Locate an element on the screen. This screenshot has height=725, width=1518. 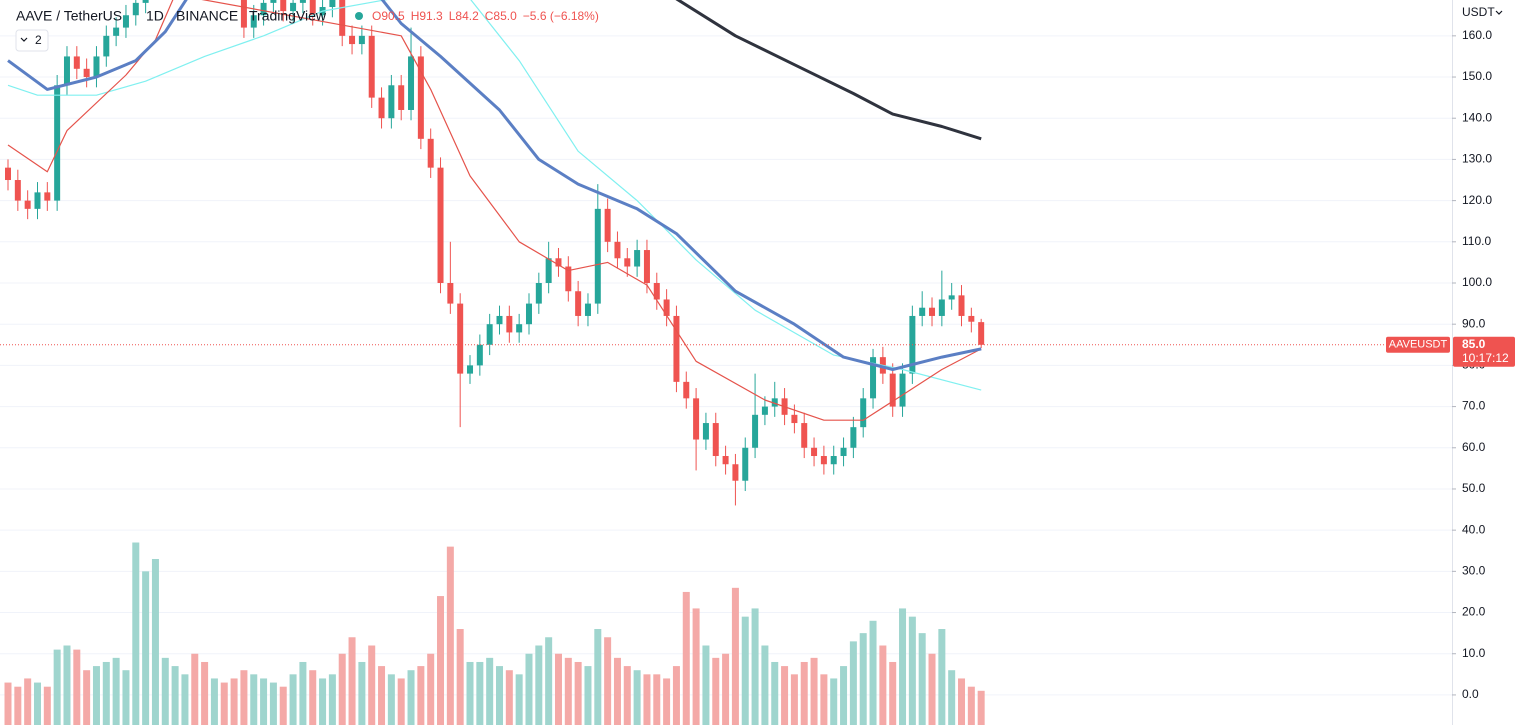
source: TradingView is located at coordinates (288, 16).